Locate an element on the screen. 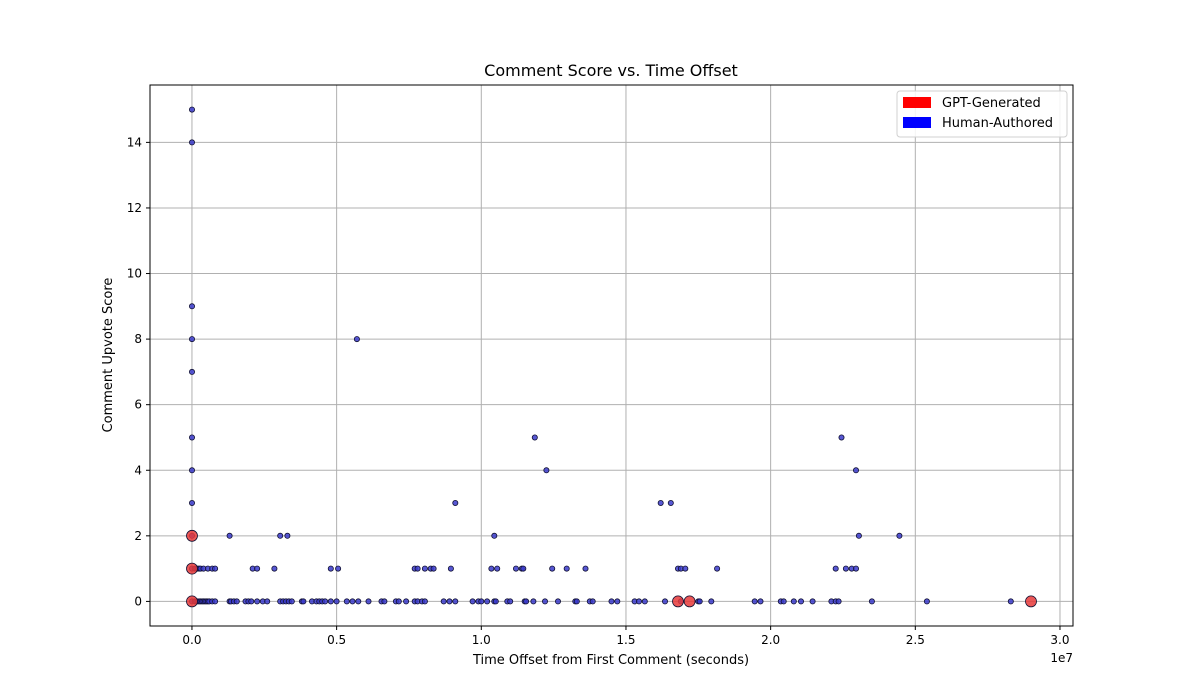  y-tick-label: 6 is located at coordinates (138, 405).